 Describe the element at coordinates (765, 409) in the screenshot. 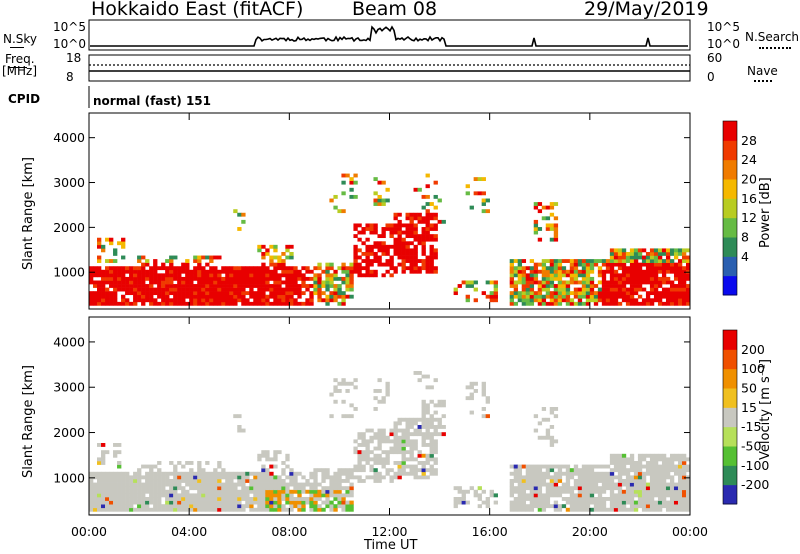

I see `velocity-colorbar-label: Velocity [m s⁻¹]` at that location.